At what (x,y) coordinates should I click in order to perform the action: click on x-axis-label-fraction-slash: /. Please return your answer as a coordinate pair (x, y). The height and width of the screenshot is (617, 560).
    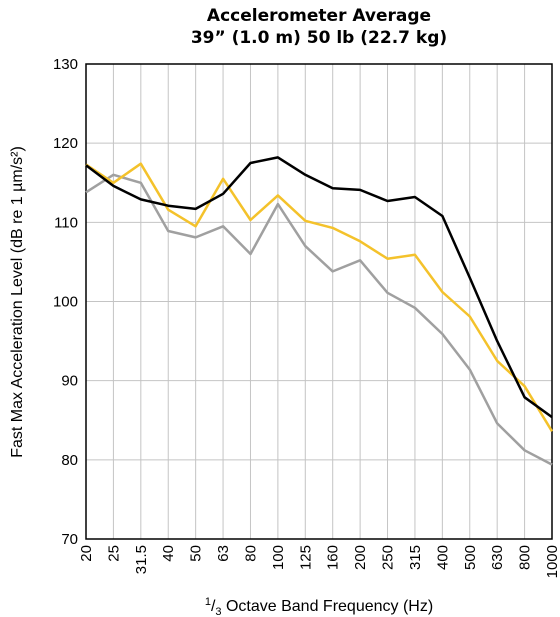
    Looking at the image, I should click on (213, 606).